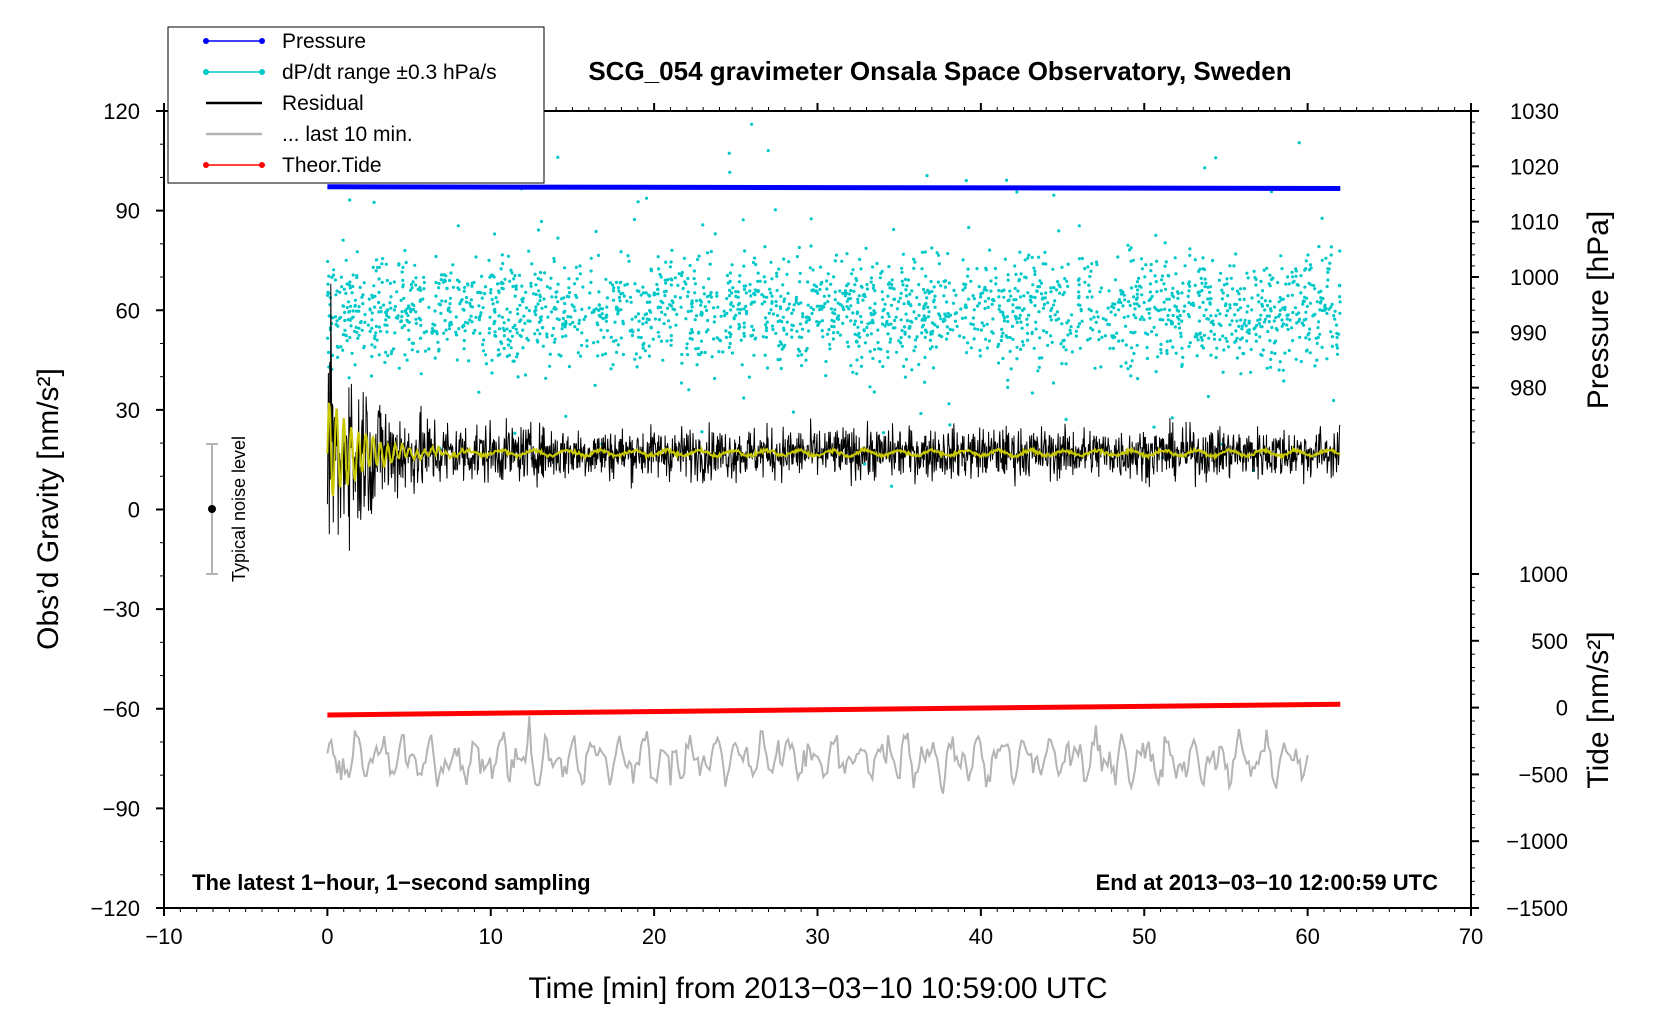 Image resolution: width=1660 pixels, height=1020 pixels. I want to click on noise-bar-center, so click(212, 509).